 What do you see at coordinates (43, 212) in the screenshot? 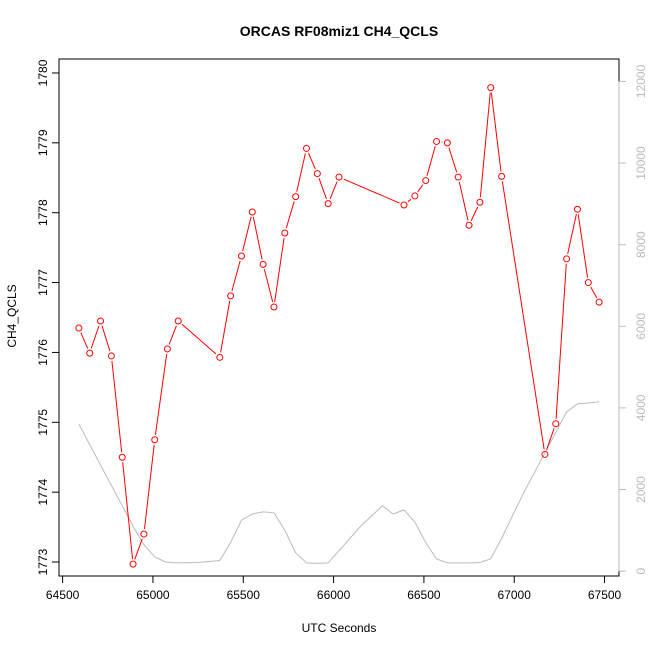
I see `y-tick-label: 1778` at bounding box center [43, 212].